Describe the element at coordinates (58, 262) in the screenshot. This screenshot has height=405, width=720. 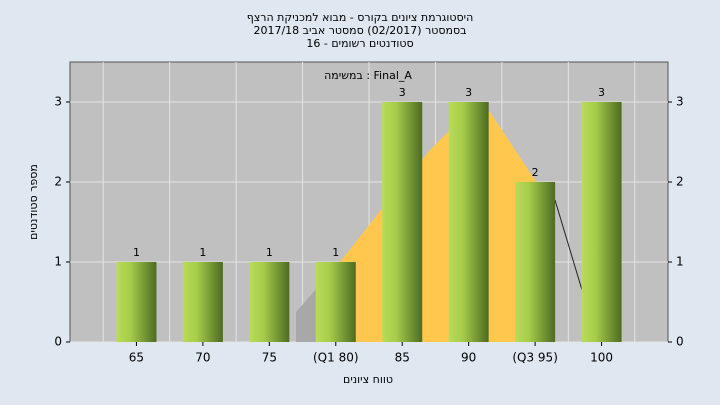
I see `y-tick-label: 1` at that location.